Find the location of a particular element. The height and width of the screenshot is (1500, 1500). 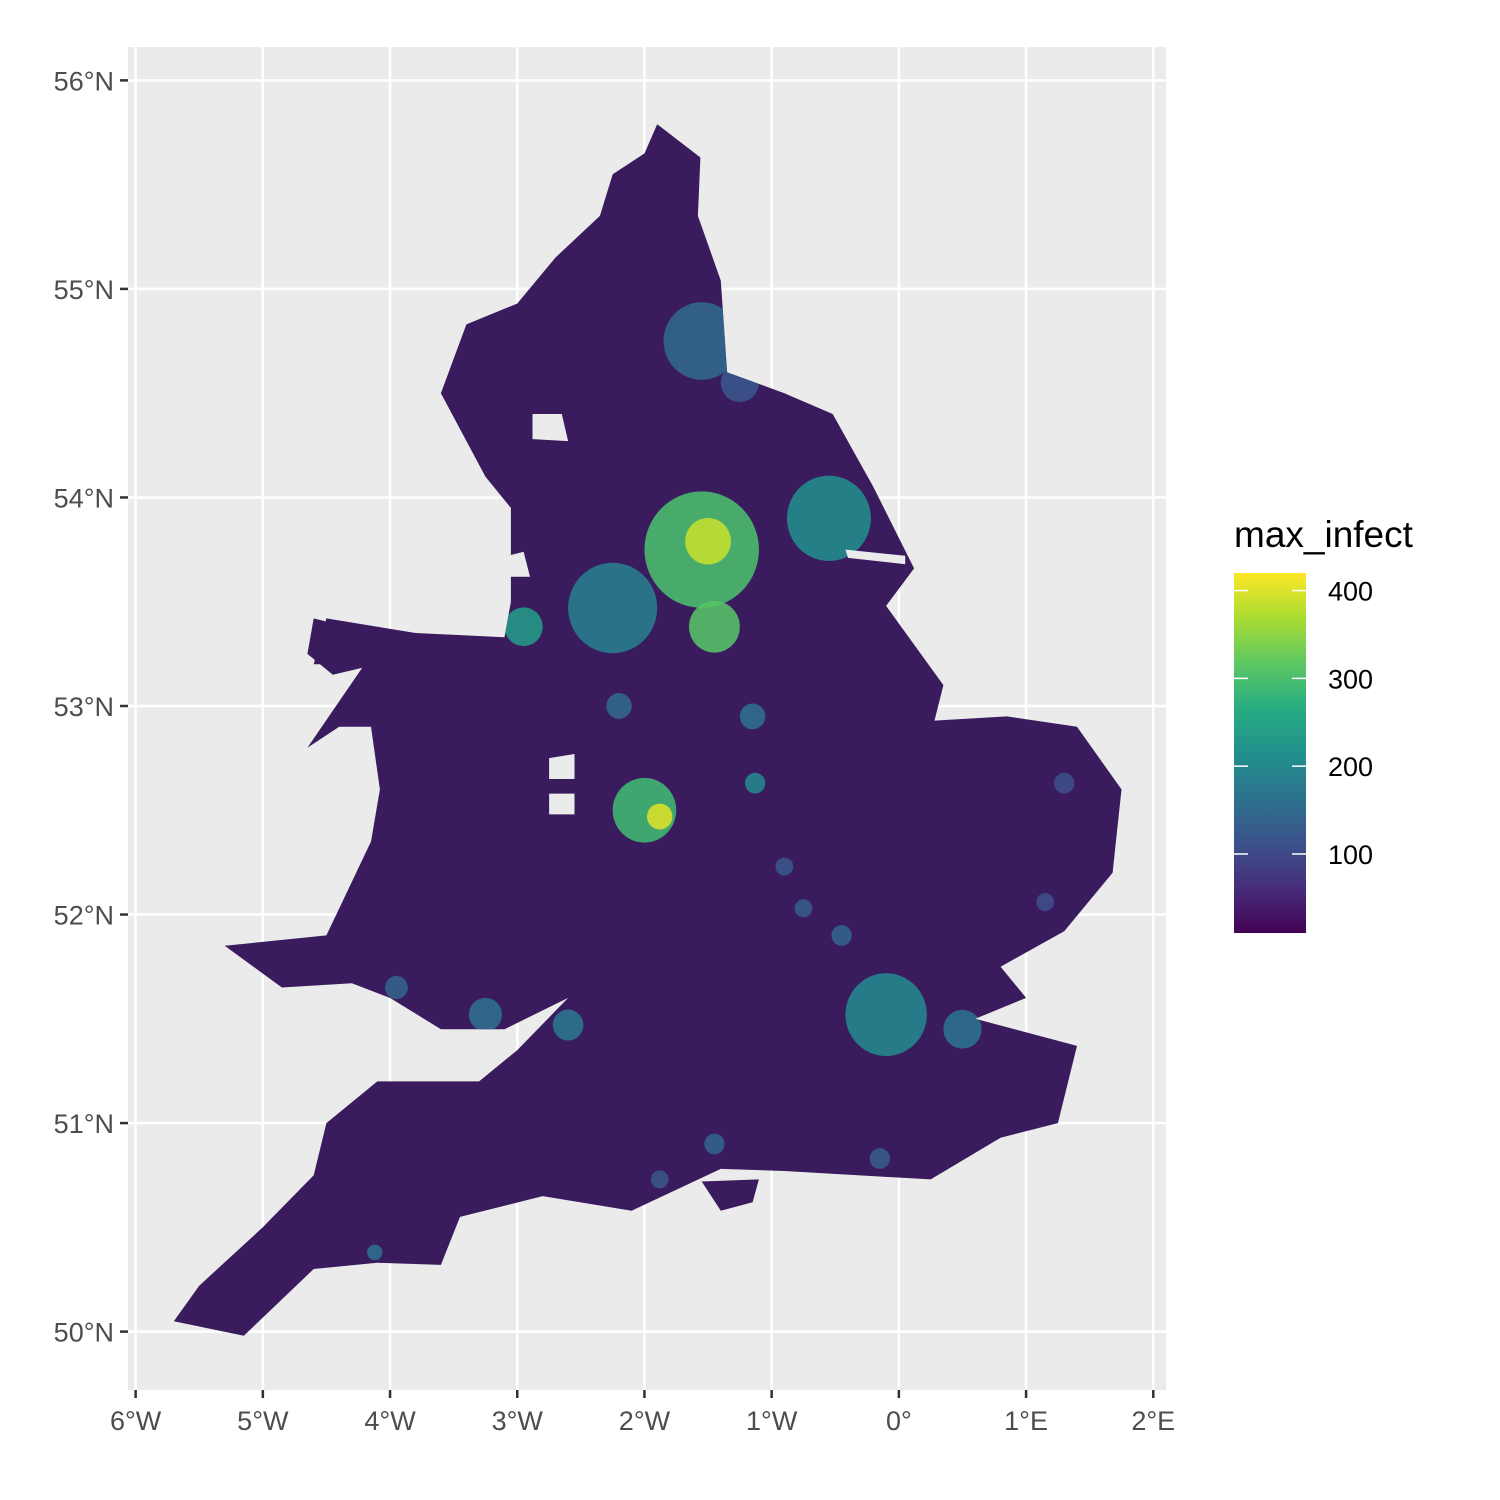

hotspot-milton-keynes is located at coordinates (803, 908).